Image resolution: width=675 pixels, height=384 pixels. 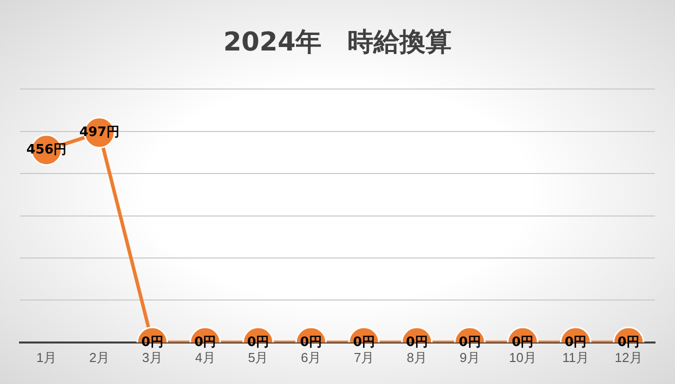 What do you see at coordinates (416, 357) in the screenshot?
I see `x-tick-label: 8月` at bounding box center [416, 357].